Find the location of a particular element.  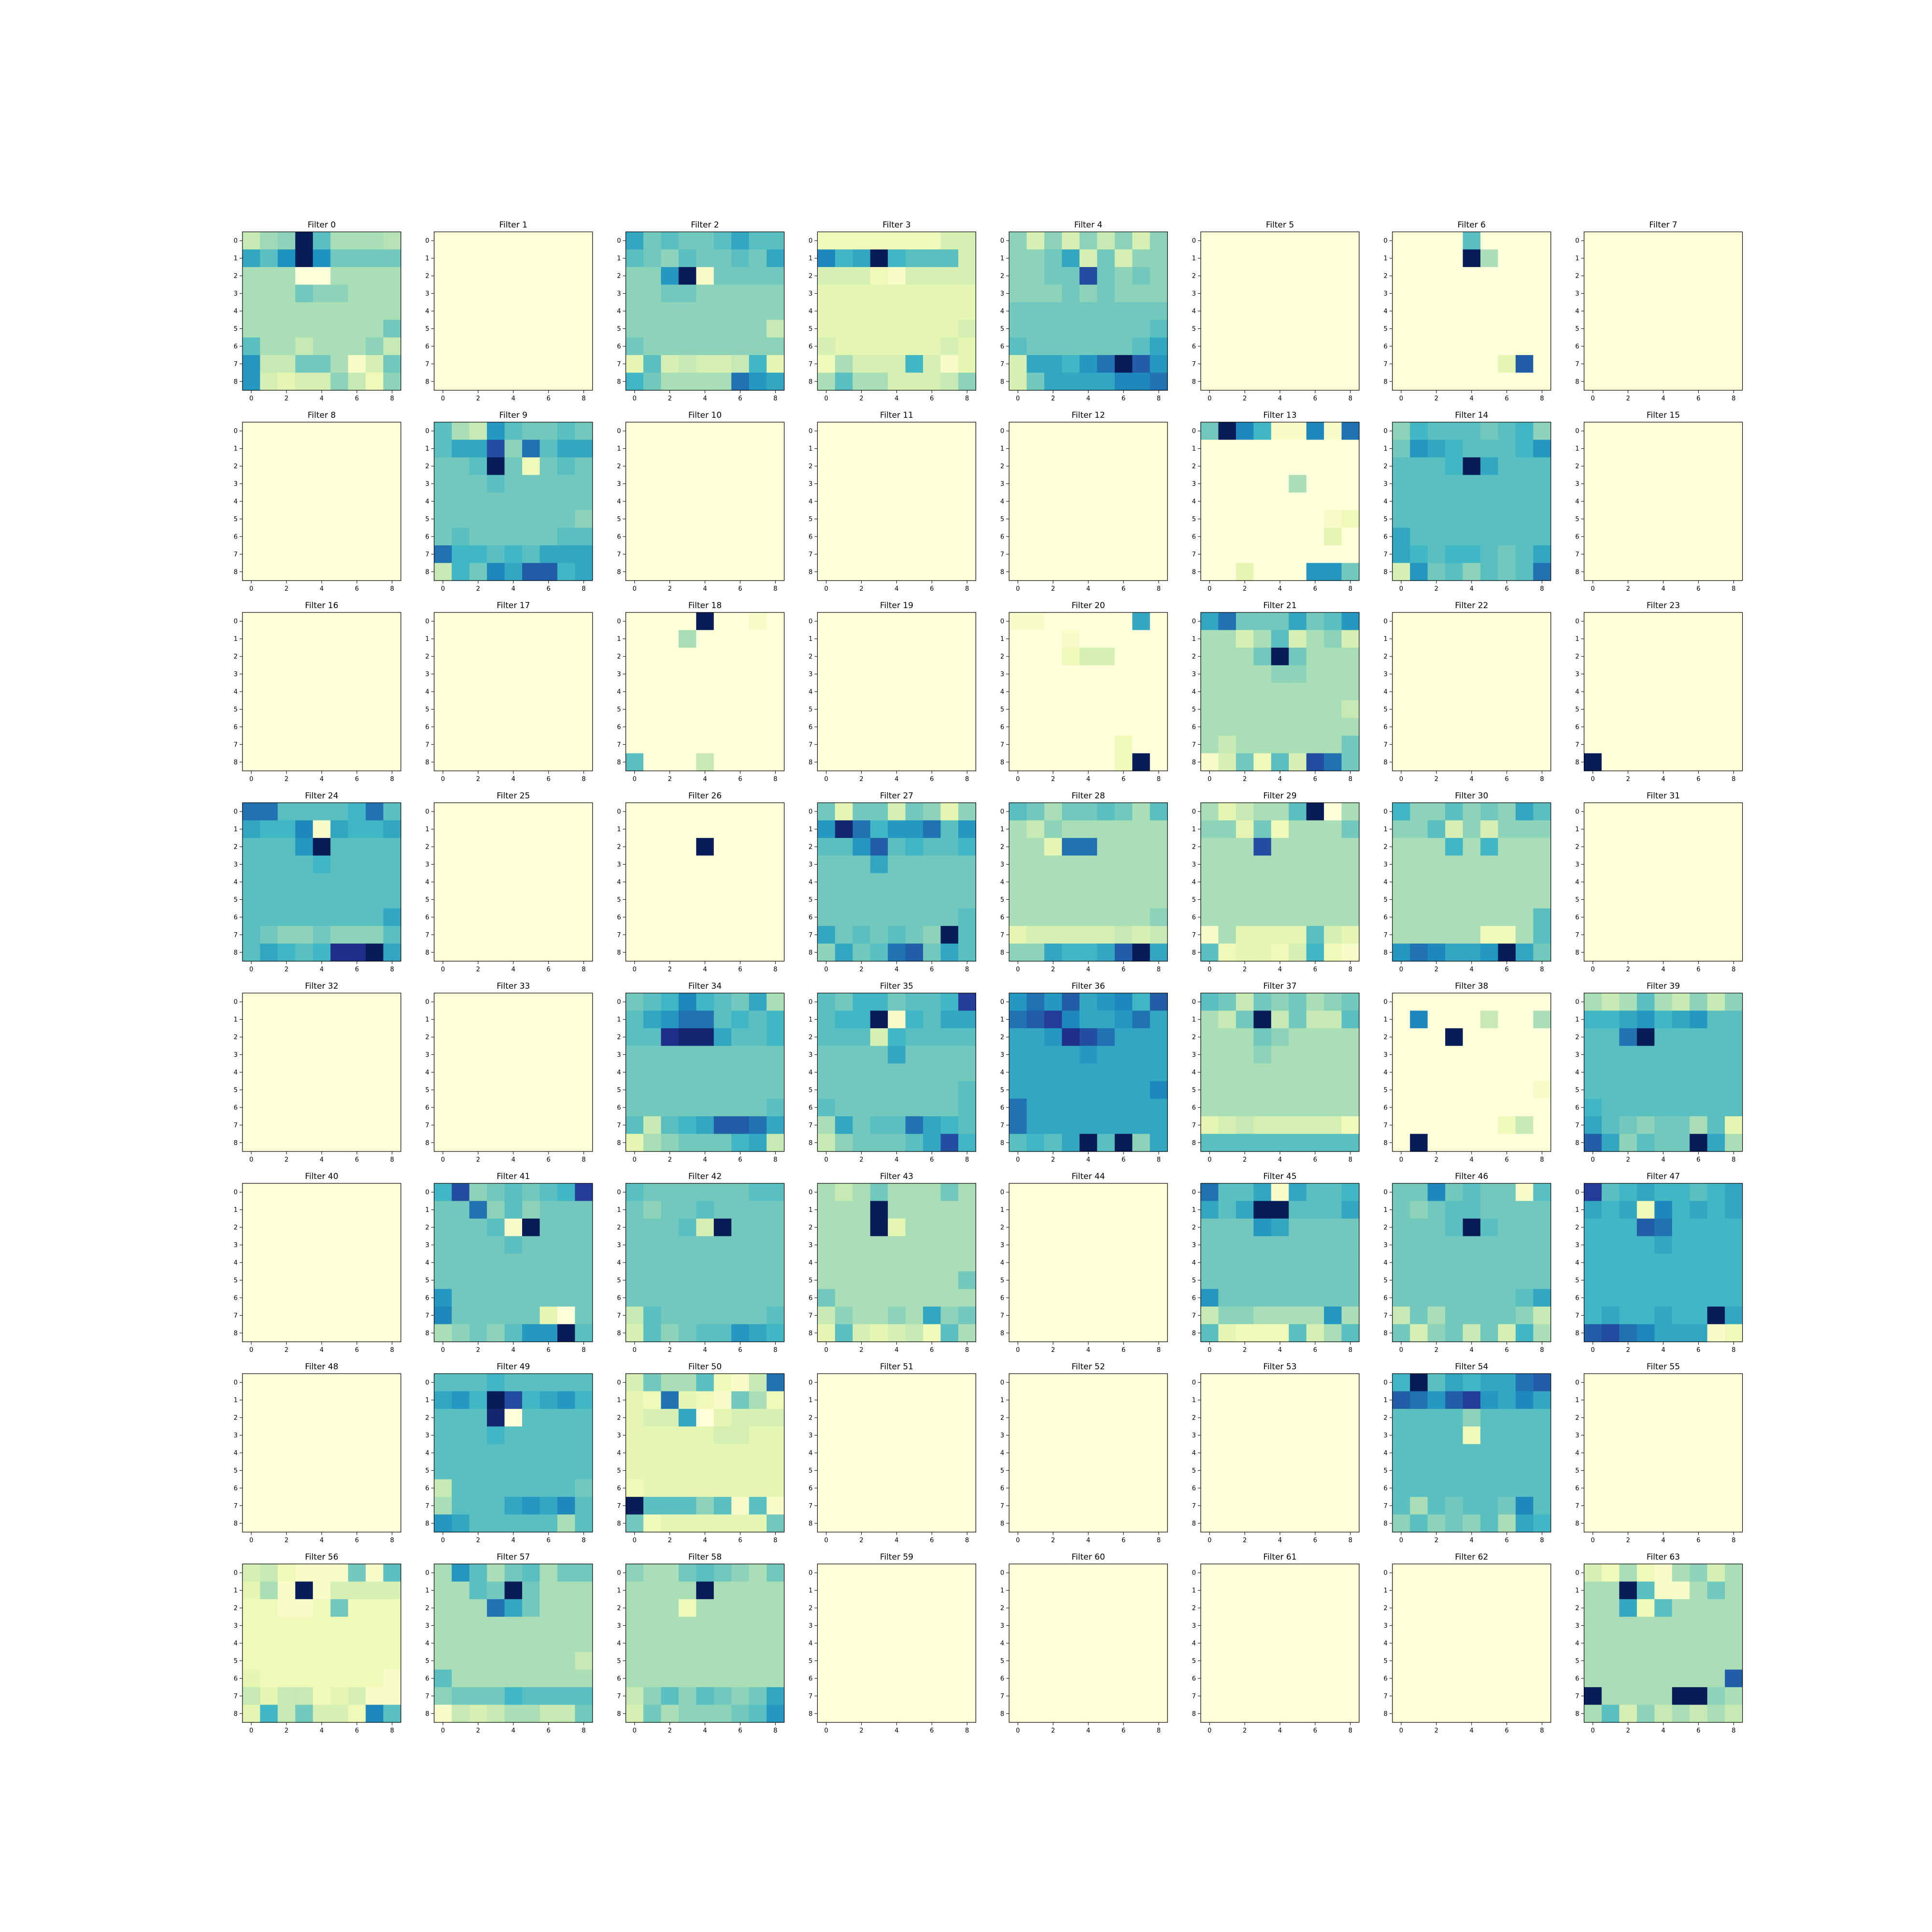

y-tick-label: 6 is located at coordinates (1194, 346).